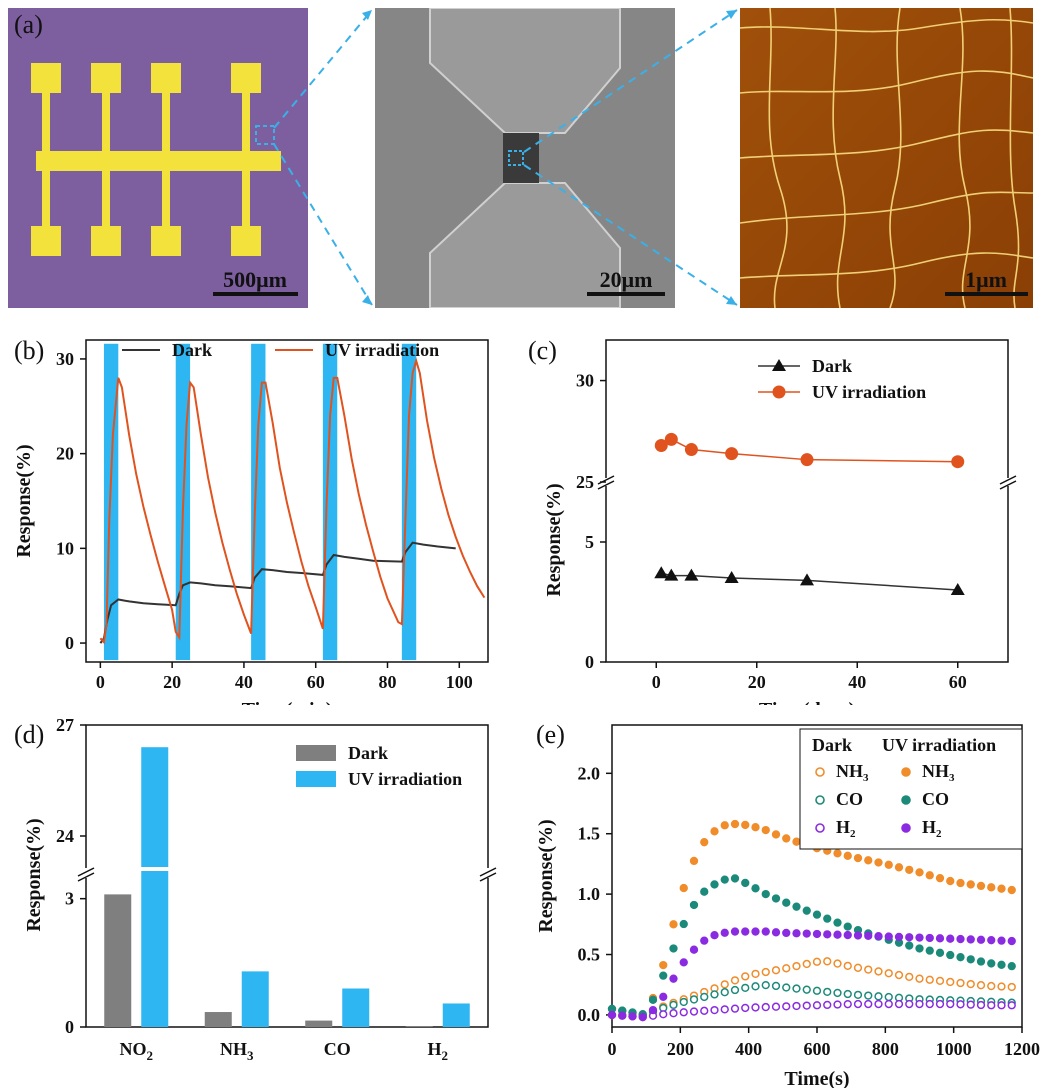 Image resolution: width=1041 pixels, height=1088 pixels. I want to click on x-tick-label: 800, so click(885, 1049).